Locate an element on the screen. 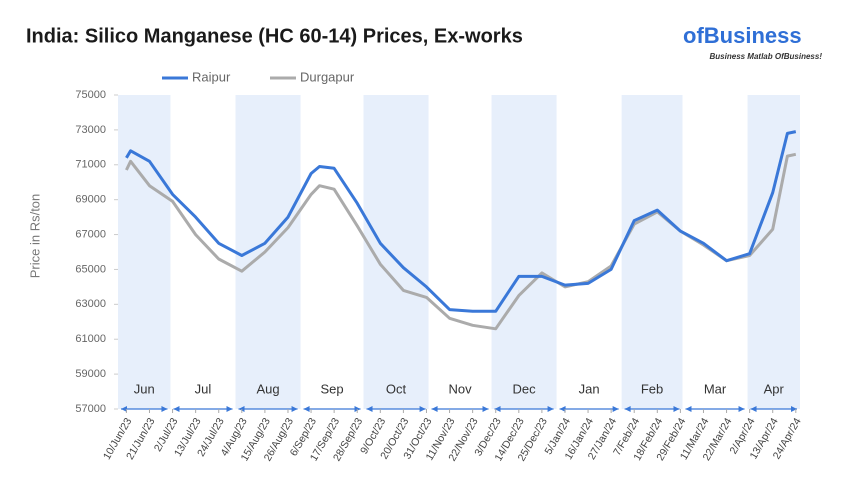 The width and height of the screenshot is (845, 482). y-axis-label: Price in Rs/ton is located at coordinates (34, 236).